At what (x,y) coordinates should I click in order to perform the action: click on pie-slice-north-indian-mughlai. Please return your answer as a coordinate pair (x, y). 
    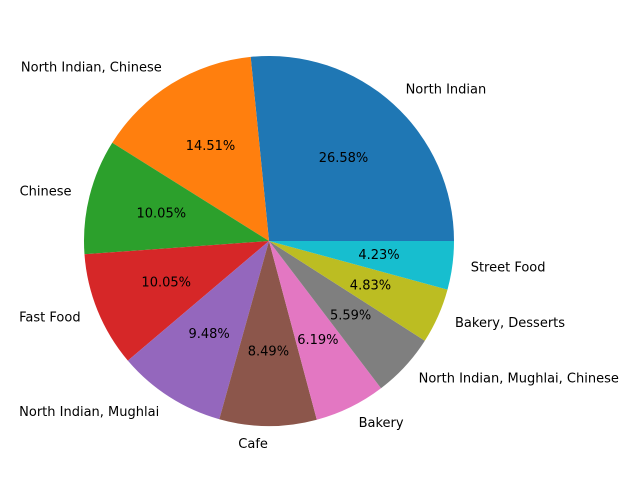
    Looking at the image, I should click on (198, 330).